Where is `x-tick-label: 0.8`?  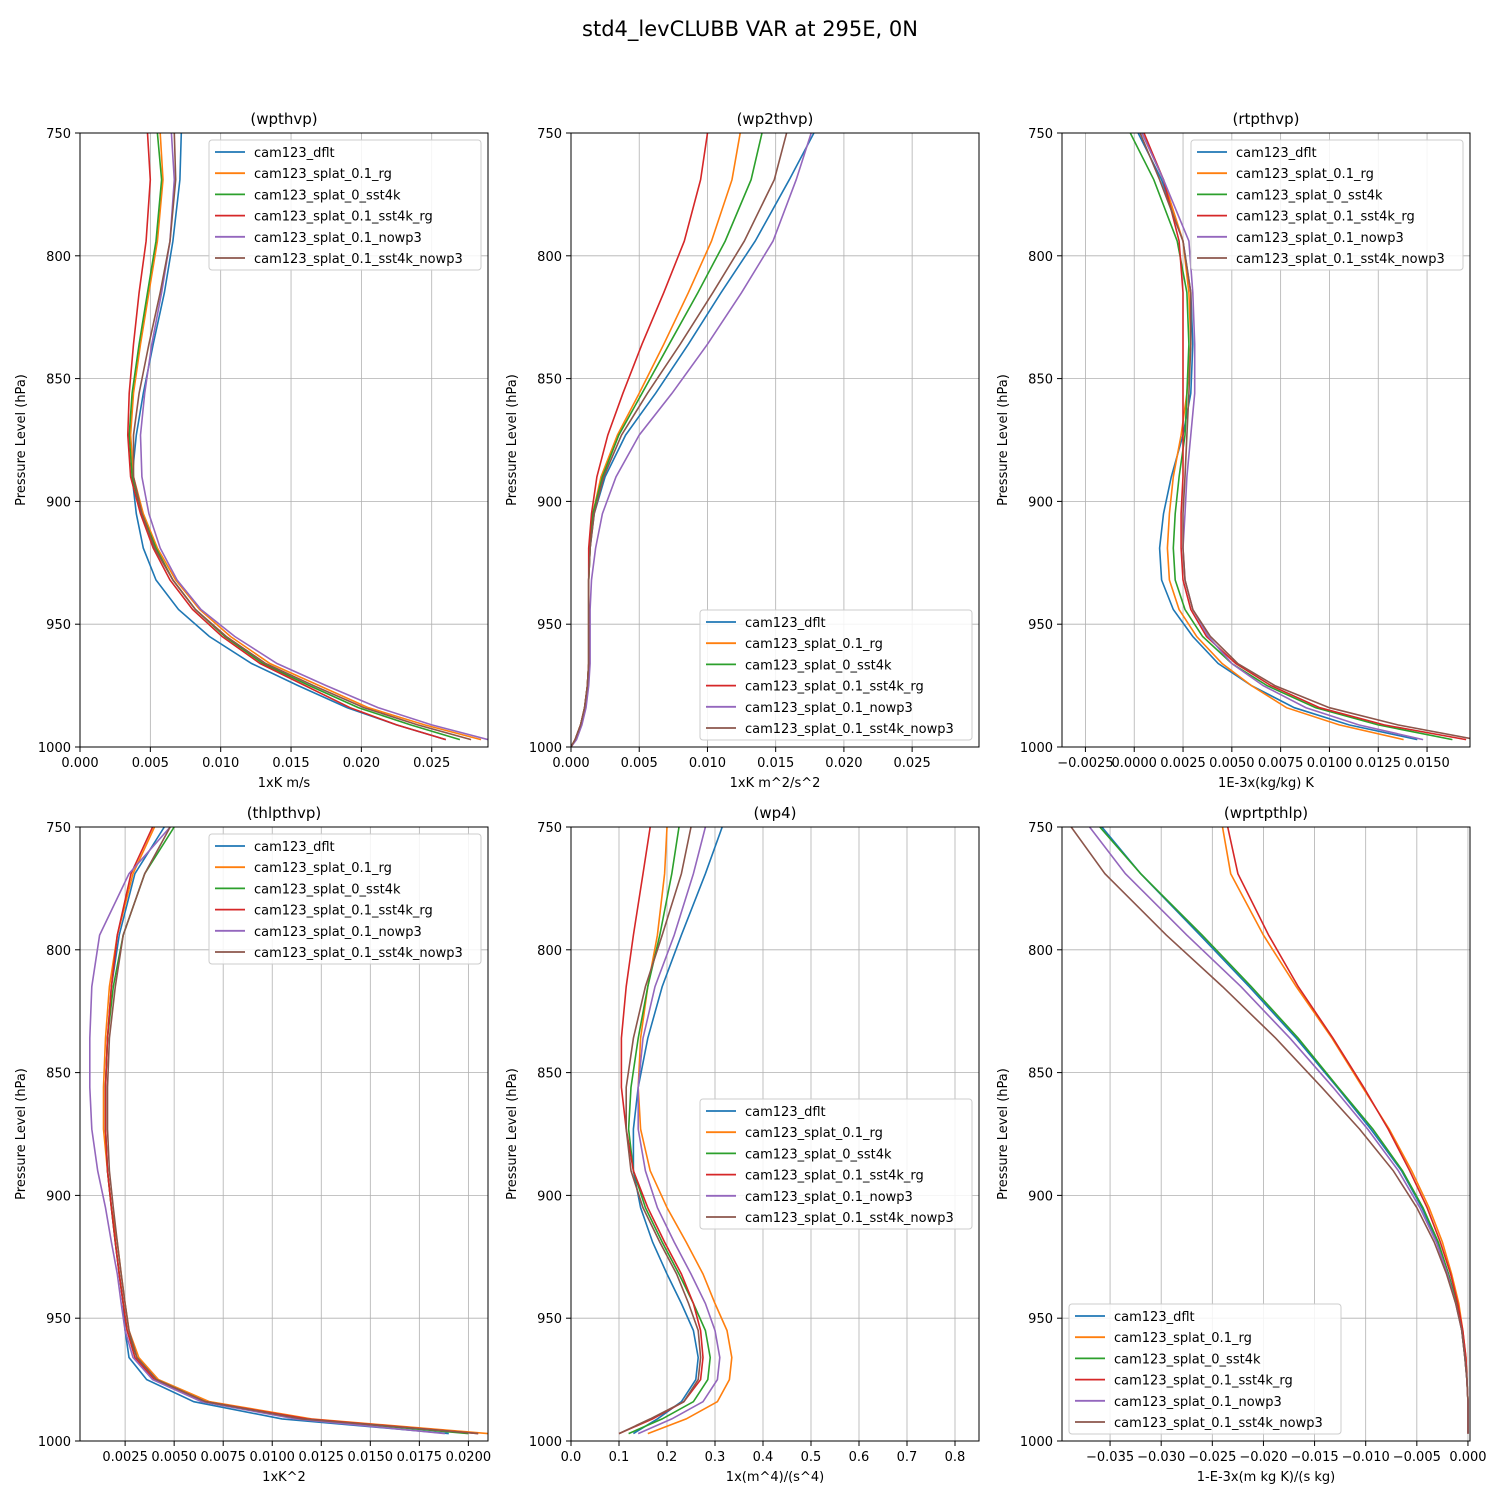 x-tick-label: 0.8 is located at coordinates (955, 1457).